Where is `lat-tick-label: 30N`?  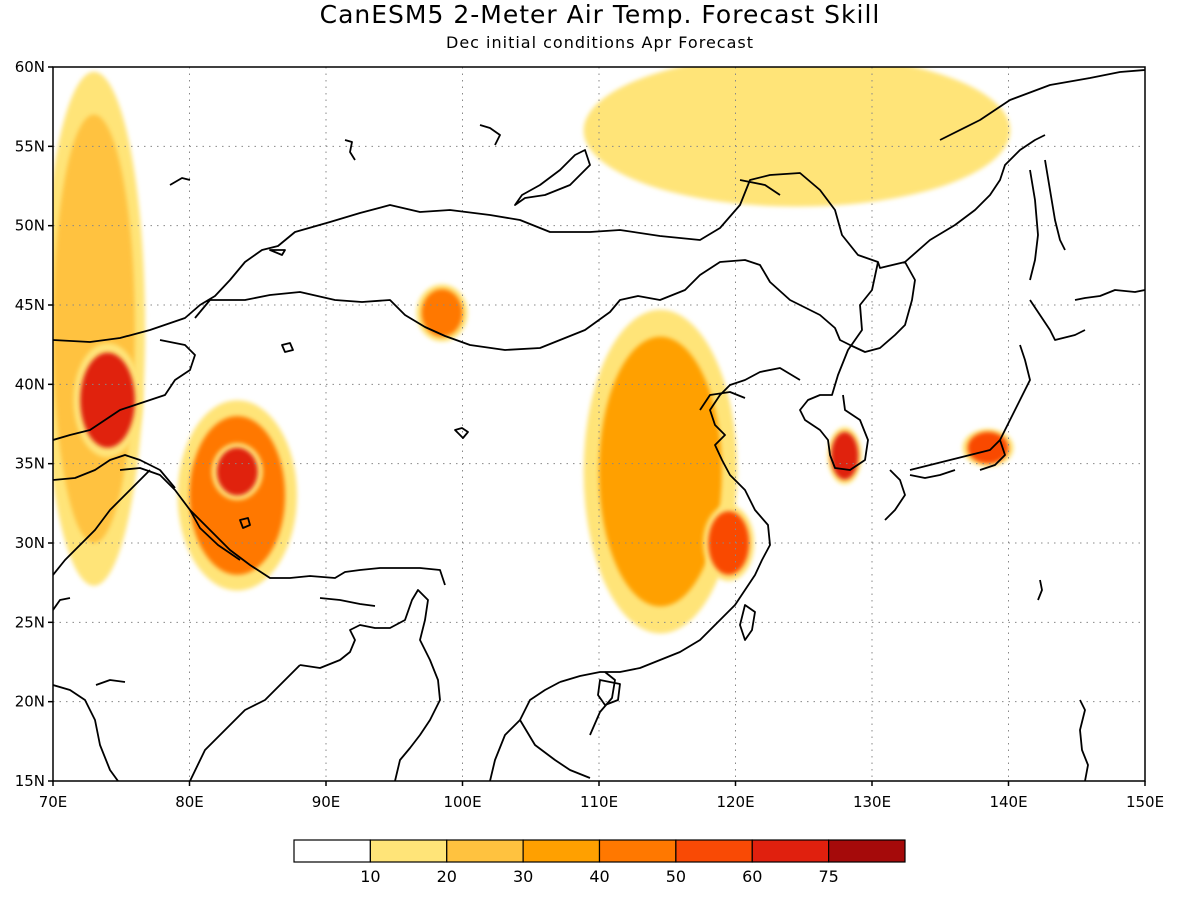 lat-tick-label: 30N is located at coordinates (30, 543).